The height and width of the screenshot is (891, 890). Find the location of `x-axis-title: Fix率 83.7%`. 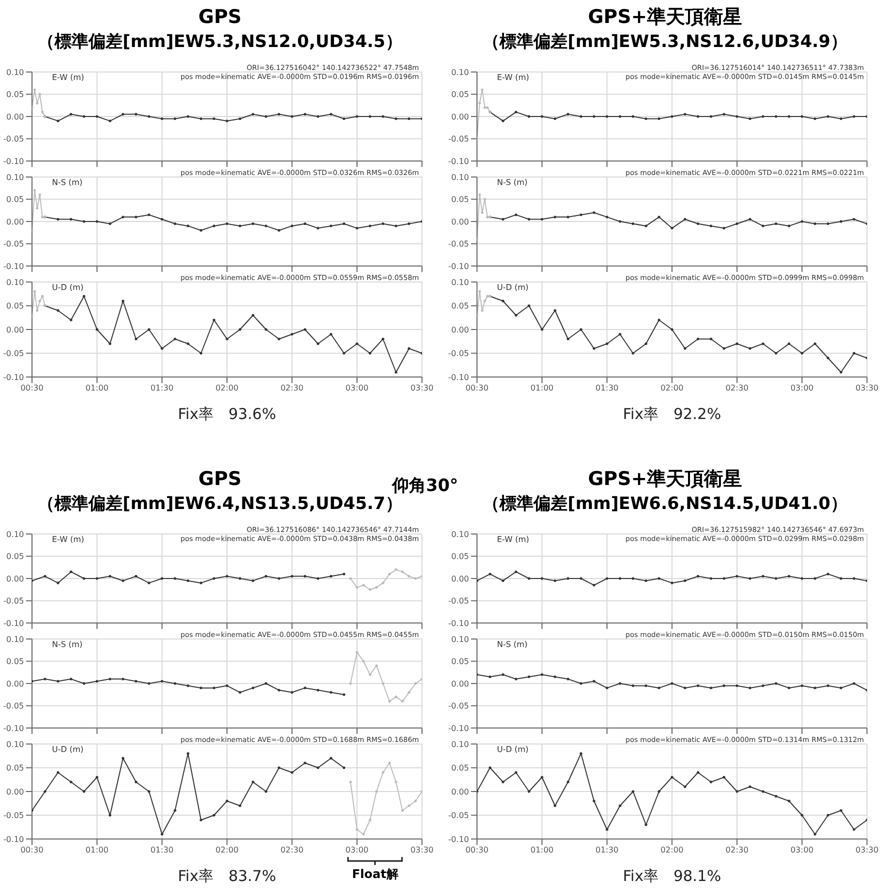

x-axis-title: Fix率 83.7% is located at coordinates (227, 876).